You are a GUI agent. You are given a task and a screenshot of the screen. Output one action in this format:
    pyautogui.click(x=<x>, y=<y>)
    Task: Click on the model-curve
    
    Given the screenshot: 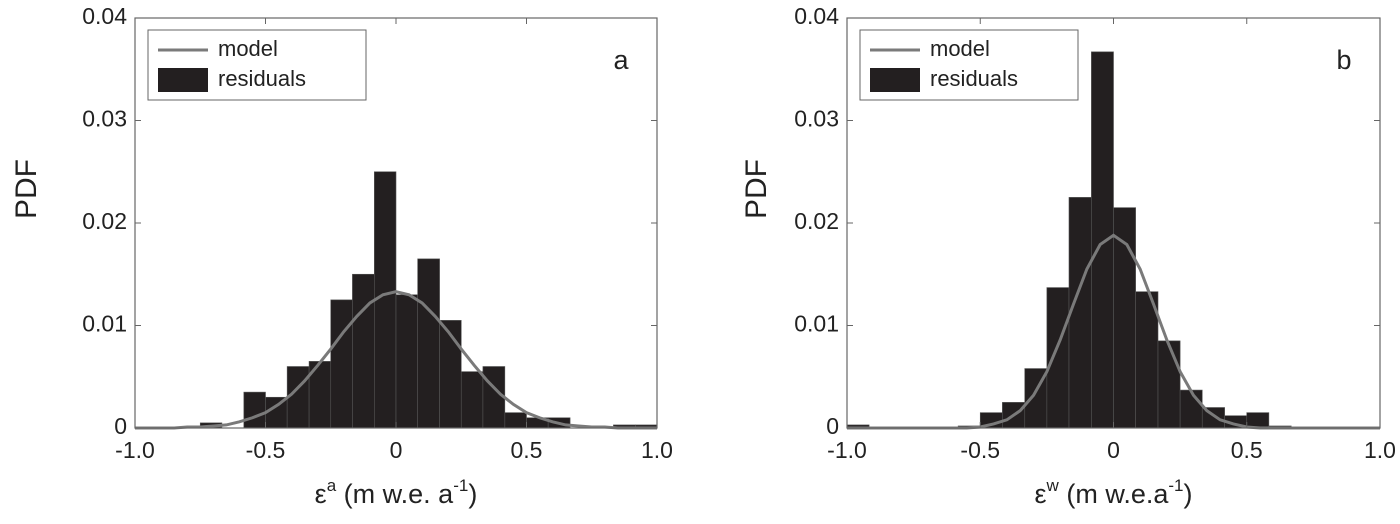 What is the action you would take?
    pyautogui.click(x=396, y=360)
    